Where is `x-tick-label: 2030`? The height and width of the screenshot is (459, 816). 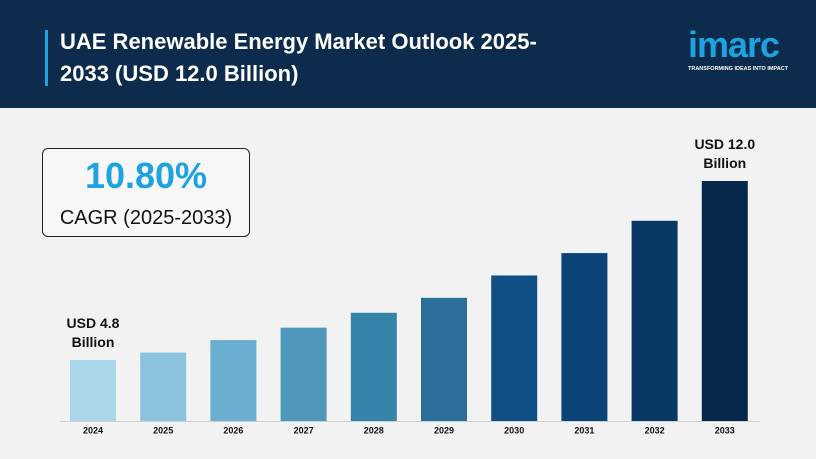
x-tick-label: 2030 is located at coordinates (514, 430).